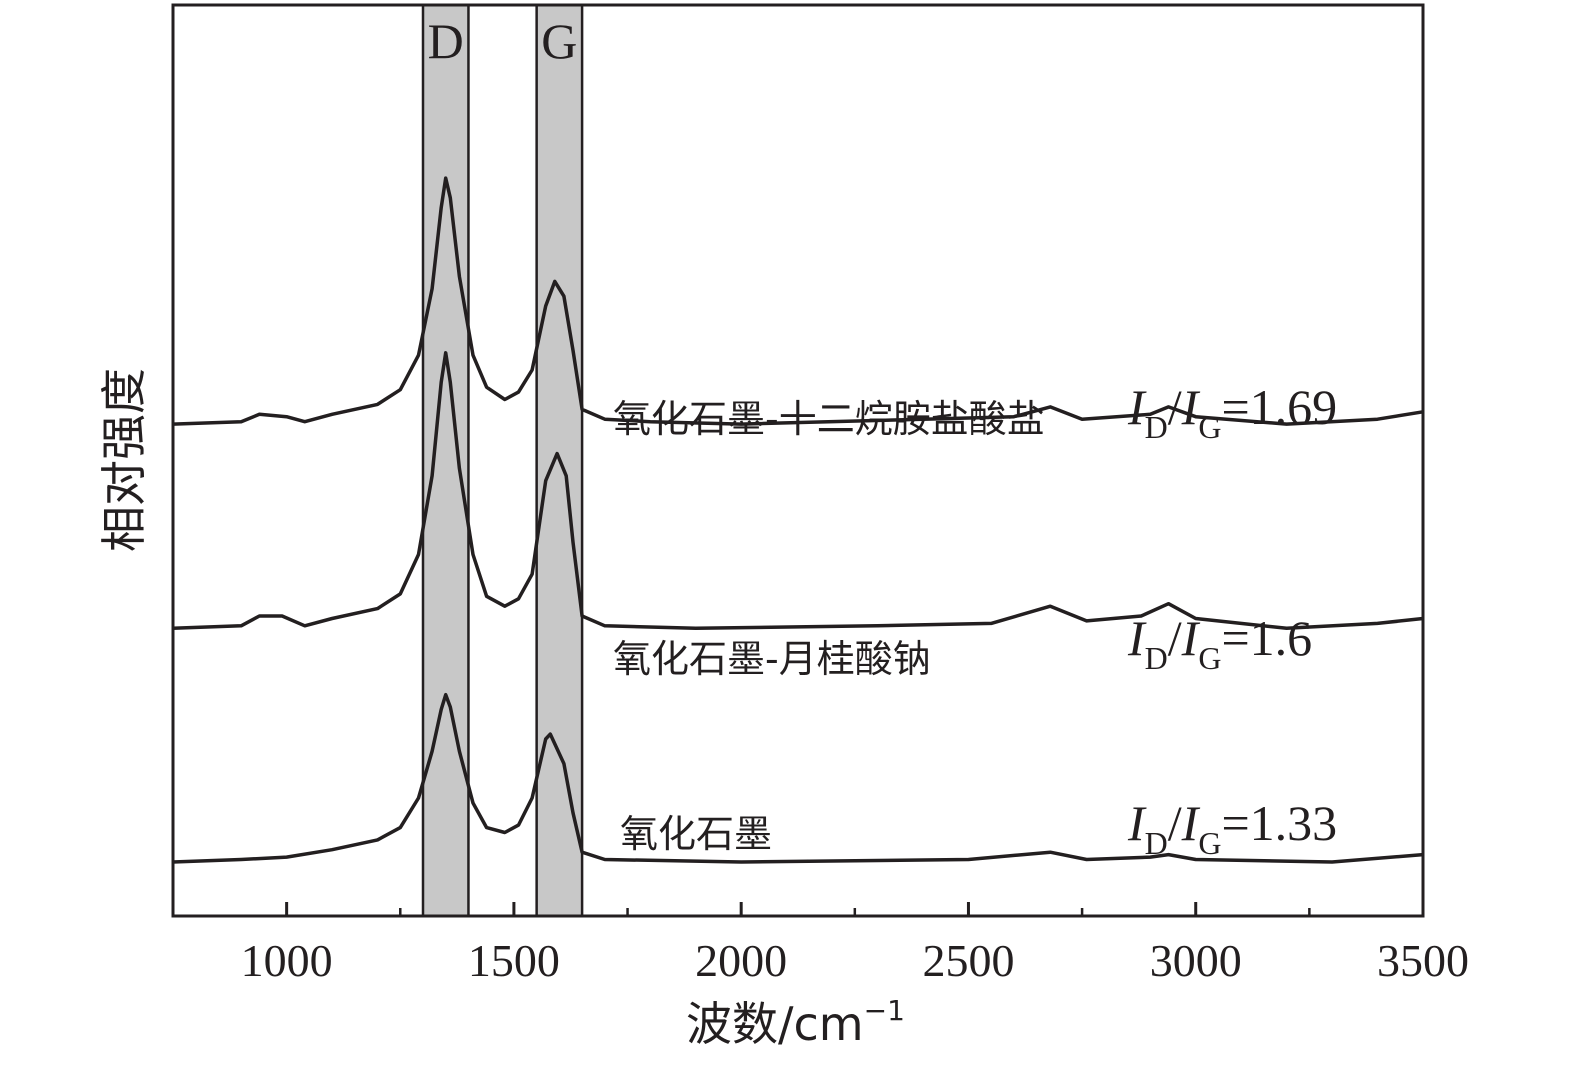 This screenshot has width=1575, height=1067. Describe the element at coordinates (559, 41) in the screenshot. I see `band-label-G: G` at that location.